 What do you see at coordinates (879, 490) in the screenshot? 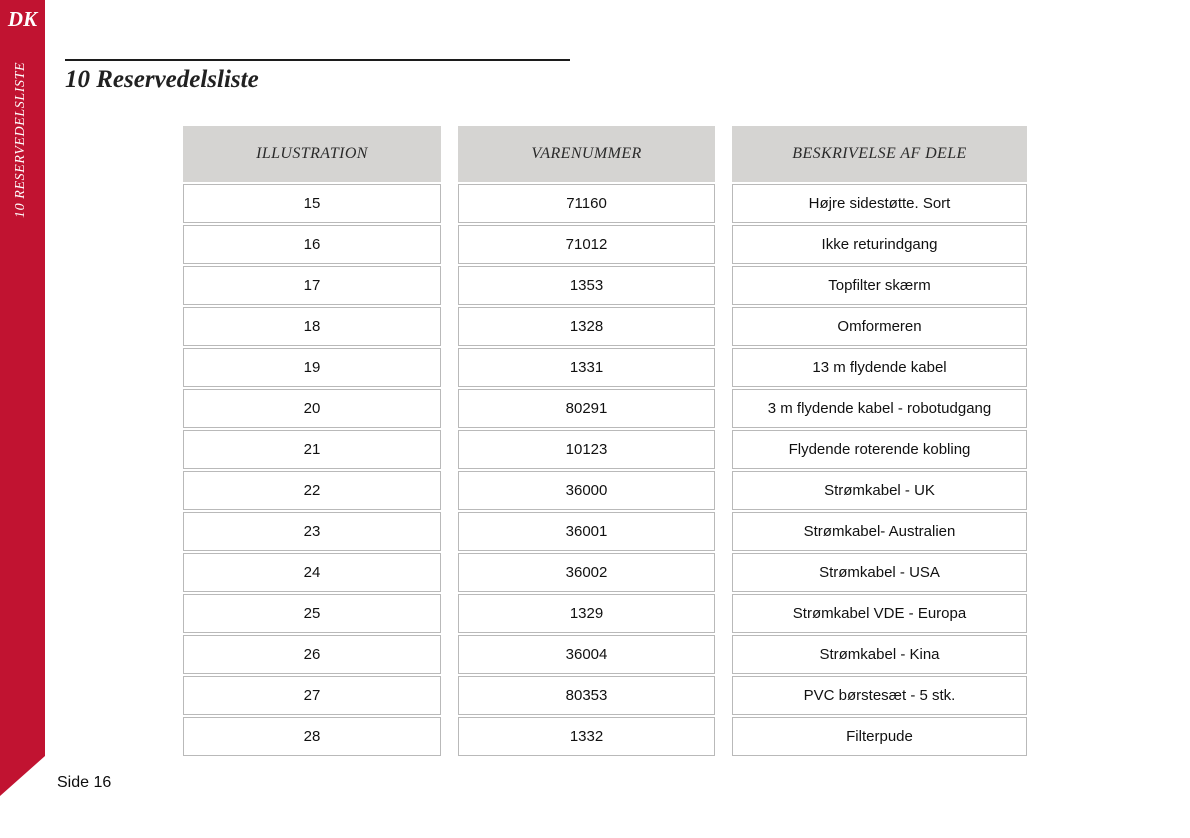
I see `table-cell: Strømkabel - UK` at bounding box center [879, 490].